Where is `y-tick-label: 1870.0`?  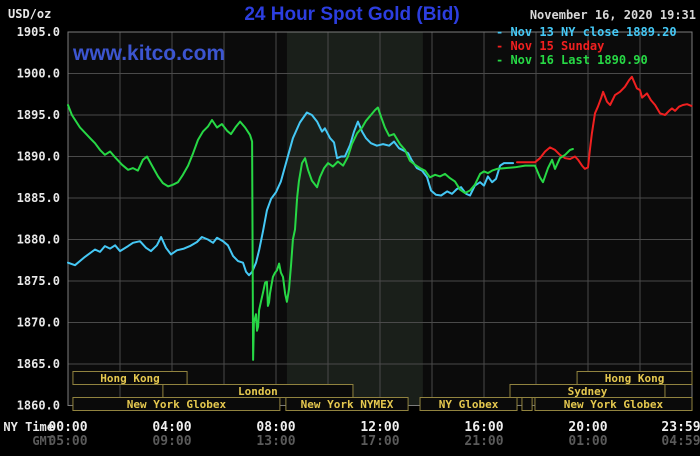
y-tick-label: 1870.0 is located at coordinates (38, 323).